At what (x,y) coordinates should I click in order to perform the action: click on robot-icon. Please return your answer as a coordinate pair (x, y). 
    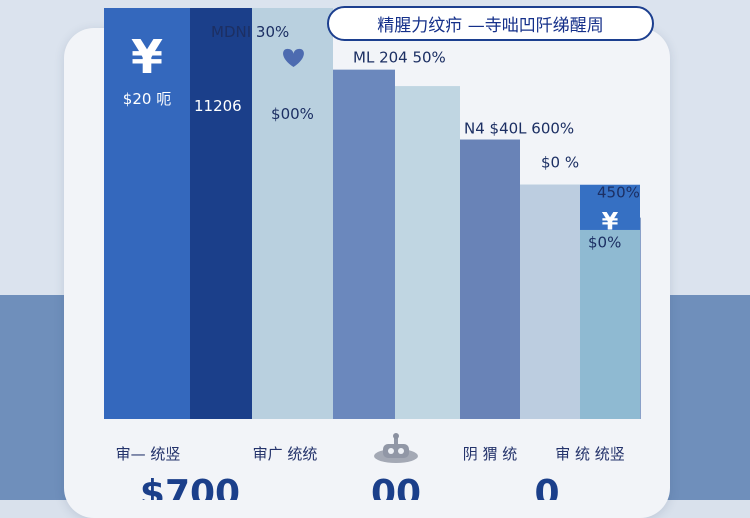
    Looking at the image, I should click on (396, 448).